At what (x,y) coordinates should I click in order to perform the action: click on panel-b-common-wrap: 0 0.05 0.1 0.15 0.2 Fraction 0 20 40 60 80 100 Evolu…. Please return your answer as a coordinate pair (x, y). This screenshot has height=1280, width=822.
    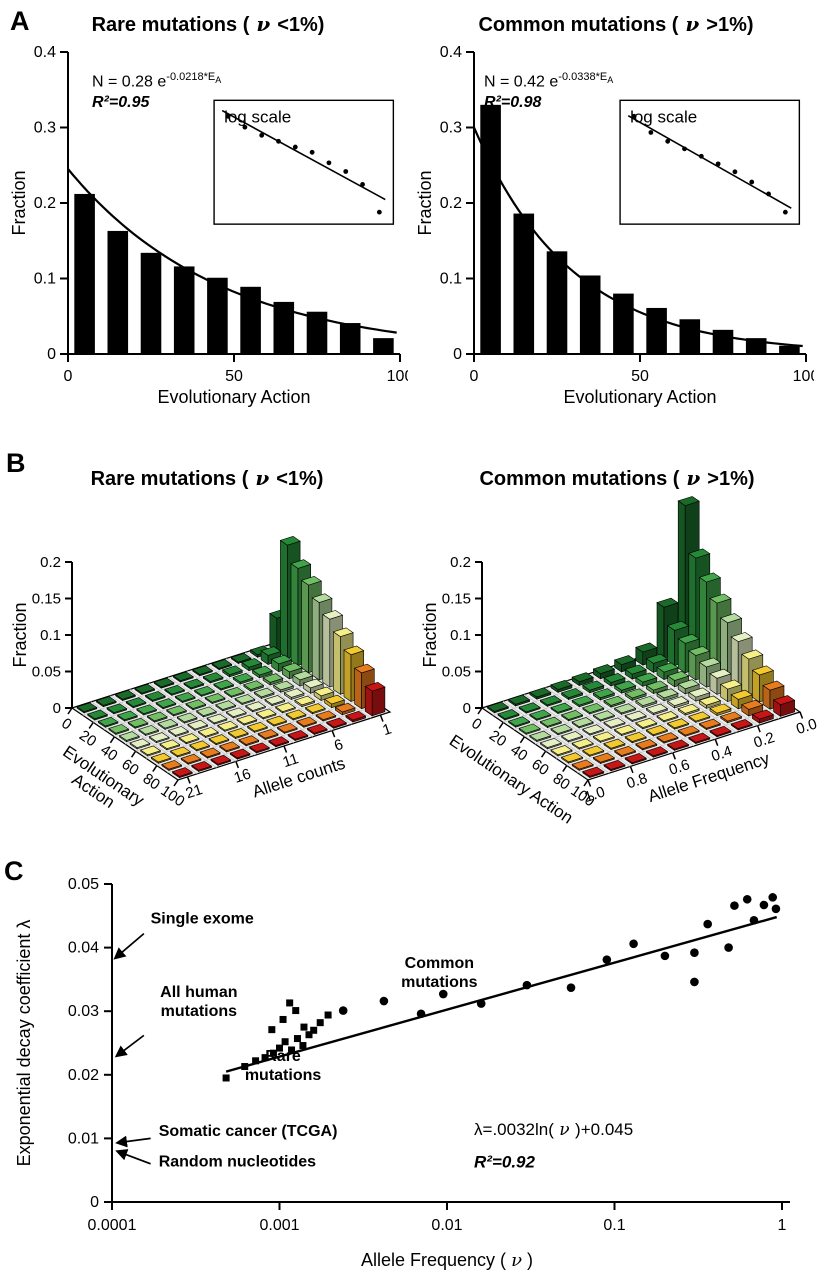
    Looking at the image, I should click on (617, 671).